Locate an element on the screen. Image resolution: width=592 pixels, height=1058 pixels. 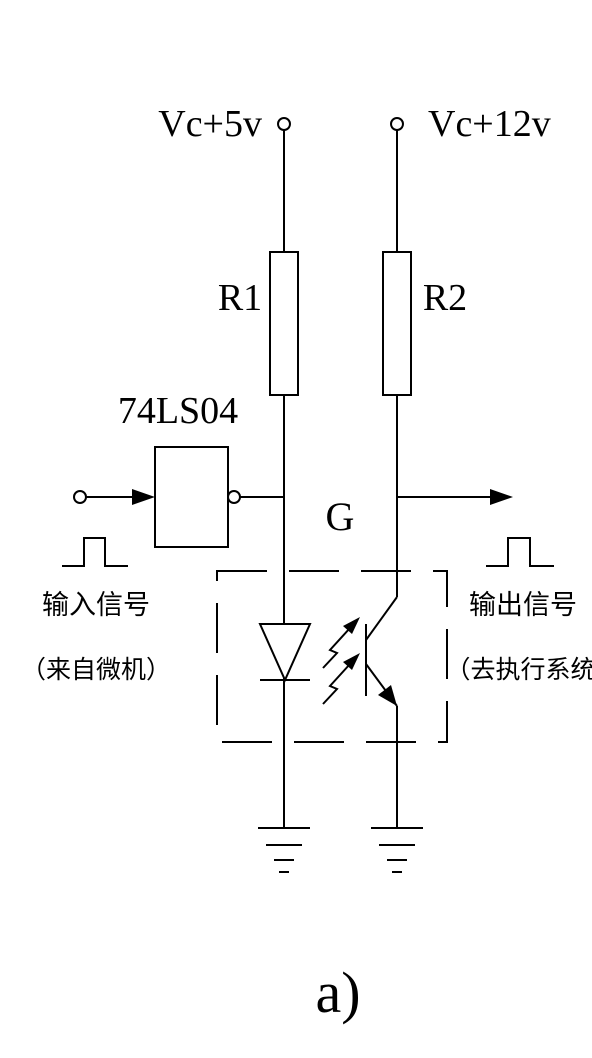
phototransistor-collector is located at coordinates (381, 618).